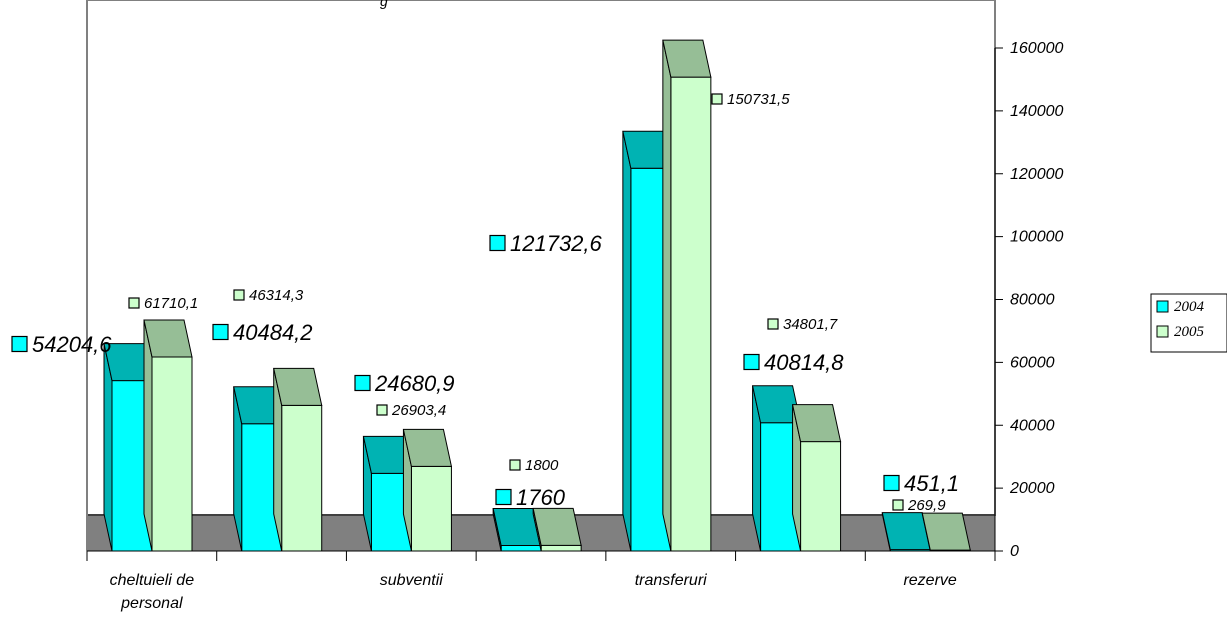  Describe the element at coordinates (1162, 306) in the screenshot. I see `legend-key-2004` at that location.